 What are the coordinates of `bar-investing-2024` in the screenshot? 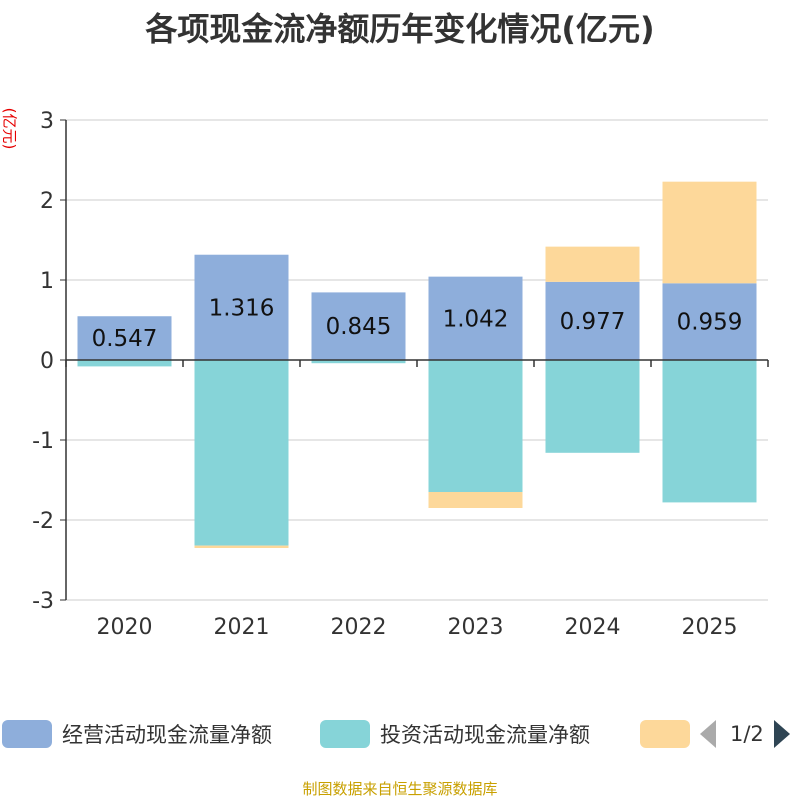 It's located at (592, 406).